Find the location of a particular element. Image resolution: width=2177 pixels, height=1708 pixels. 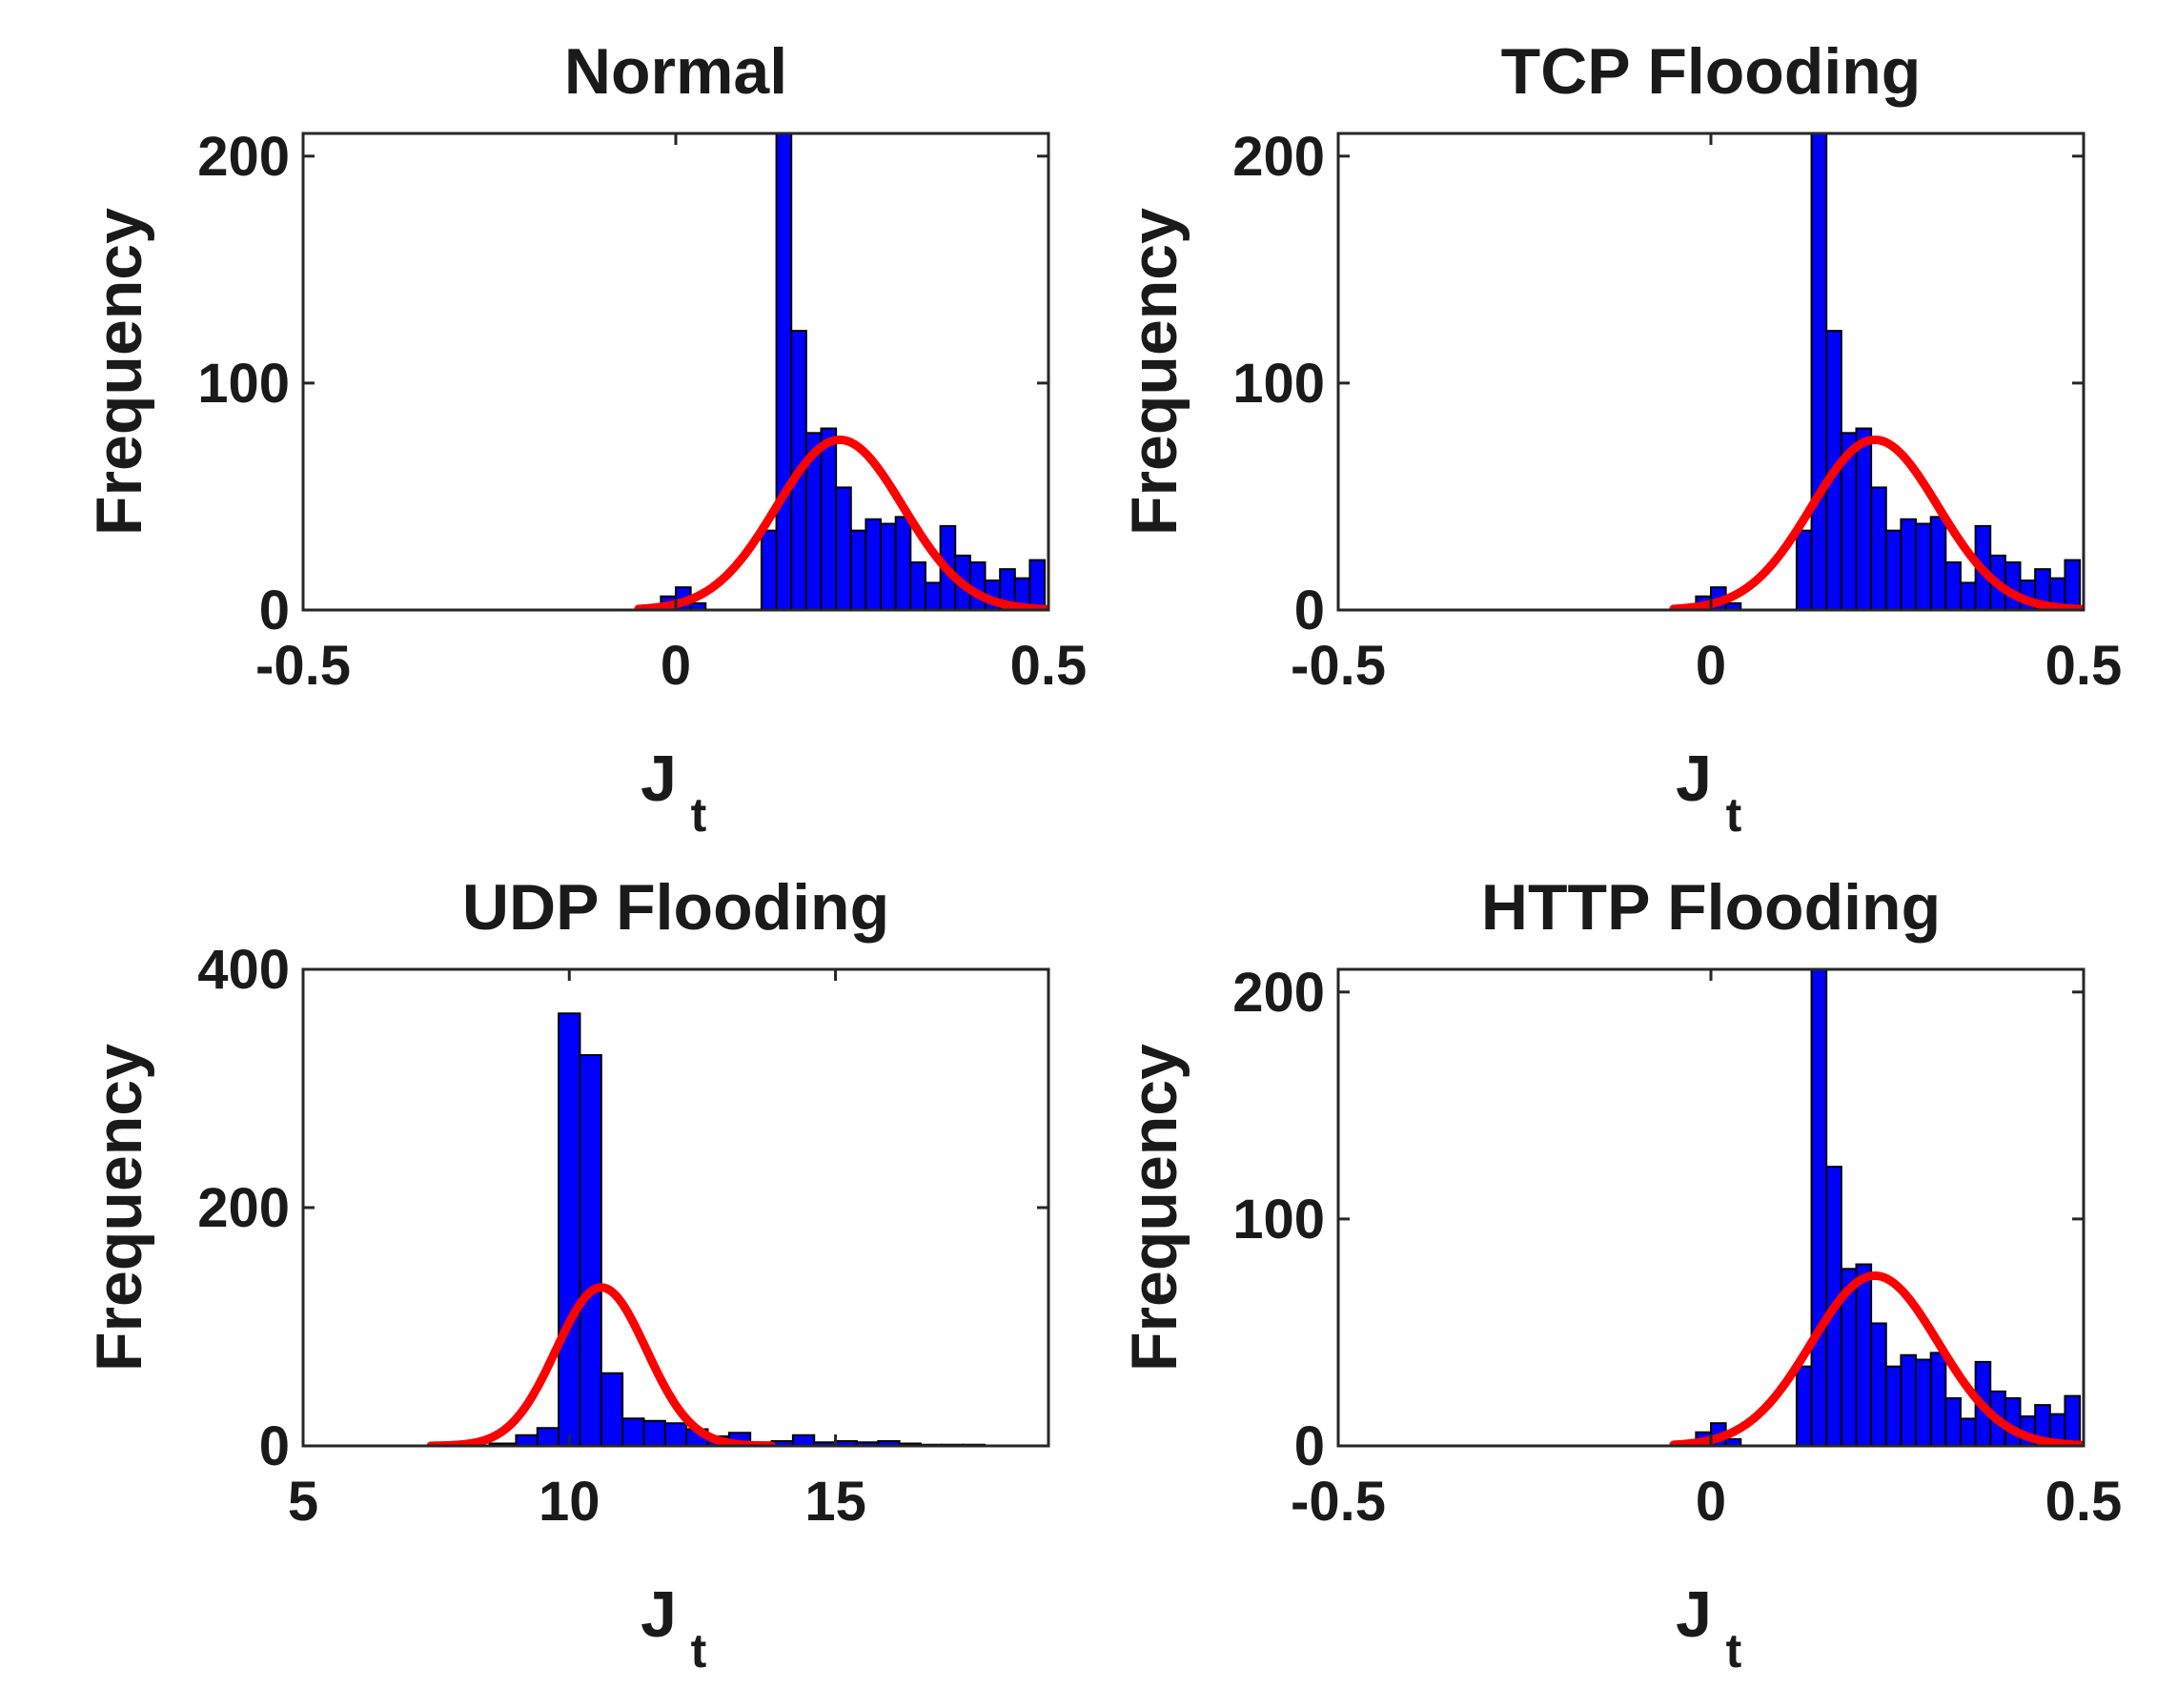

chart-title: Normal is located at coordinates (676, 71).